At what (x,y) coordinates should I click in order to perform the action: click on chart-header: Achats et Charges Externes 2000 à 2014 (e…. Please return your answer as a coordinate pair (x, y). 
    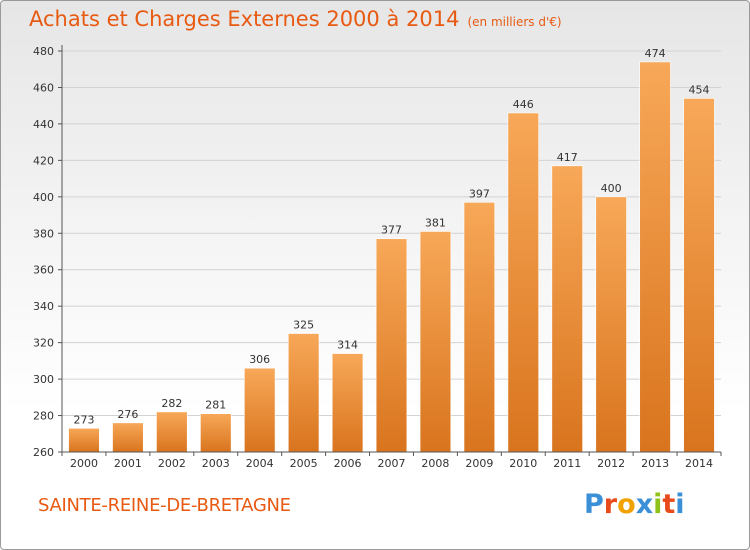
    Looking at the image, I should click on (295, 19).